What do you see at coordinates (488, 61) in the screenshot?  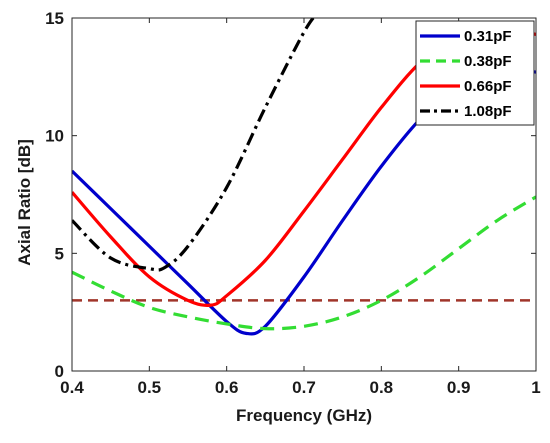 I see `legend-label: 0.38pF` at bounding box center [488, 61].